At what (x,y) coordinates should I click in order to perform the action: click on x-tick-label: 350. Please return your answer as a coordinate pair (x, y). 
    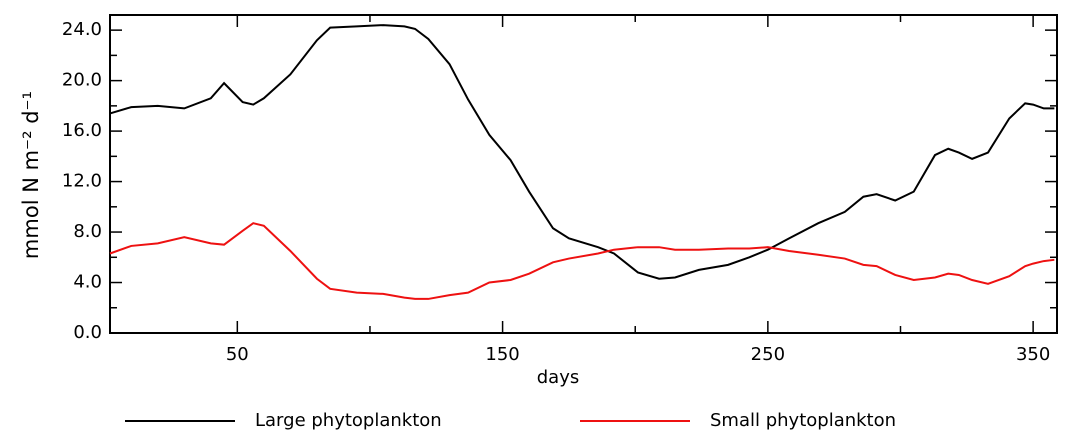
    Looking at the image, I should click on (1033, 354).